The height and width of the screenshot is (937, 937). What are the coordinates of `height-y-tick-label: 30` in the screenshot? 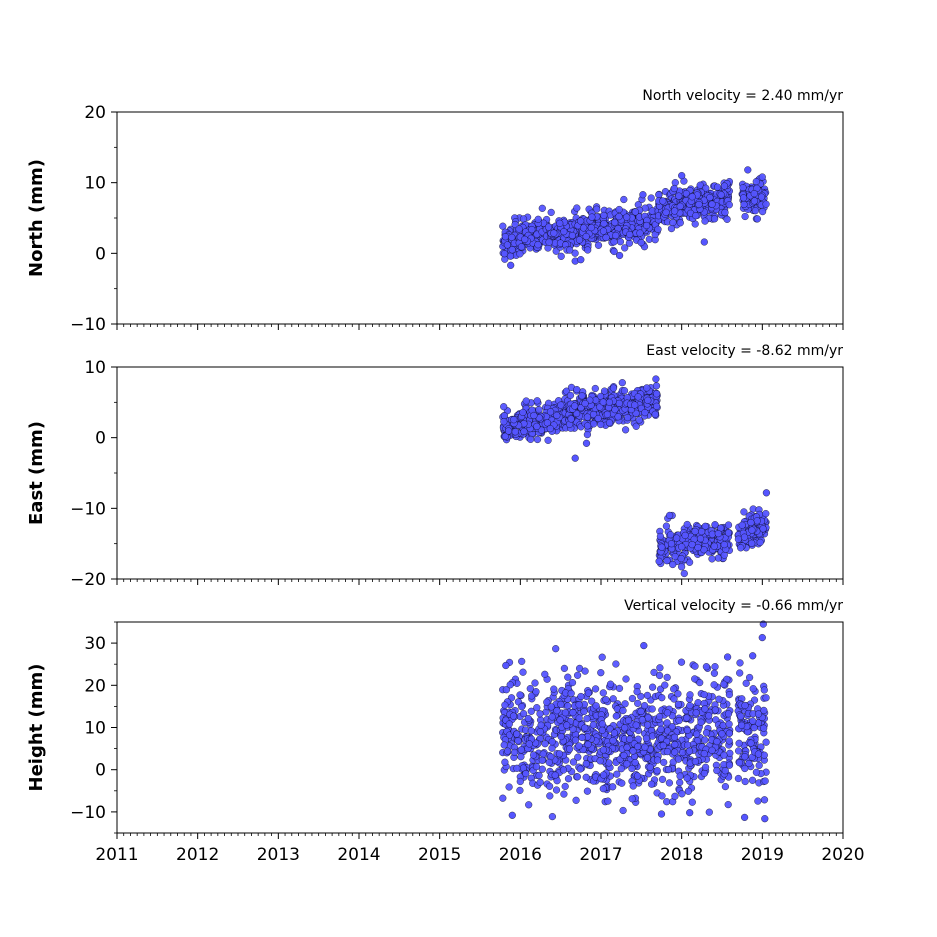 It's located at (95, 644).